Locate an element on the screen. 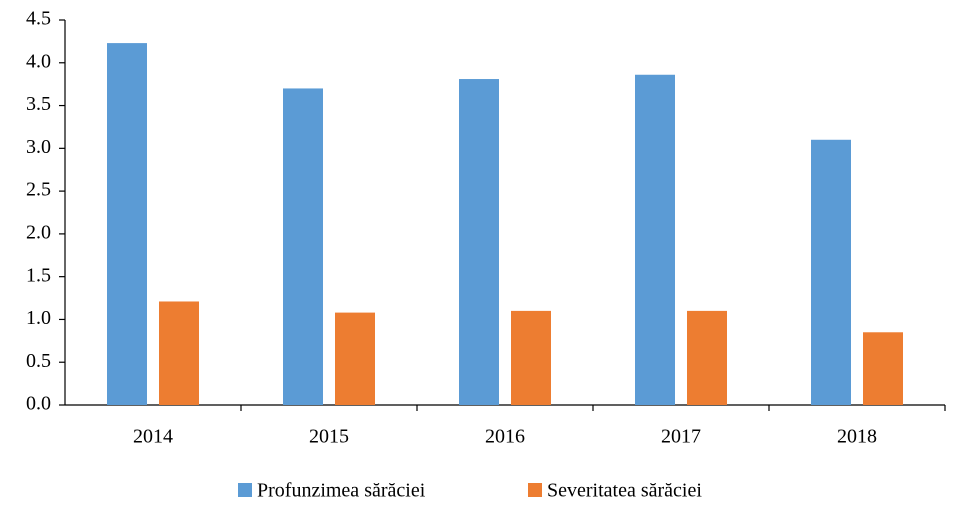 The height and width of the screenshot is (506, 955). y-tick-label: 3.5 is located at coordinates (38, 104).